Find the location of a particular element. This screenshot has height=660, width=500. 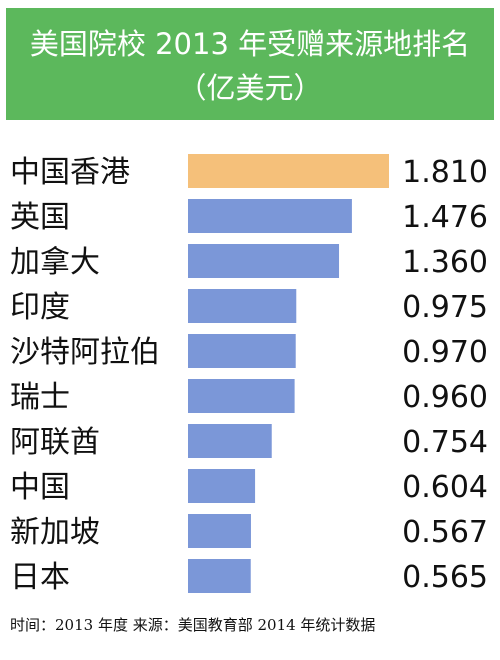

value-label: 0.567 is located at coordinates (445, 532).